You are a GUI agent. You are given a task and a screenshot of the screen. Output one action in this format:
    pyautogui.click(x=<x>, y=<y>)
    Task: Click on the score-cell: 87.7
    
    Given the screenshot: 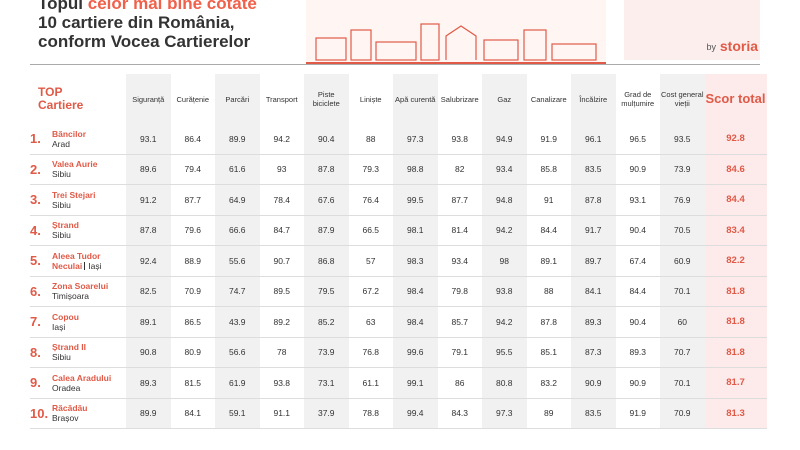 What is the action you would take?
    pyautogui.click(x=192, y=200)
    